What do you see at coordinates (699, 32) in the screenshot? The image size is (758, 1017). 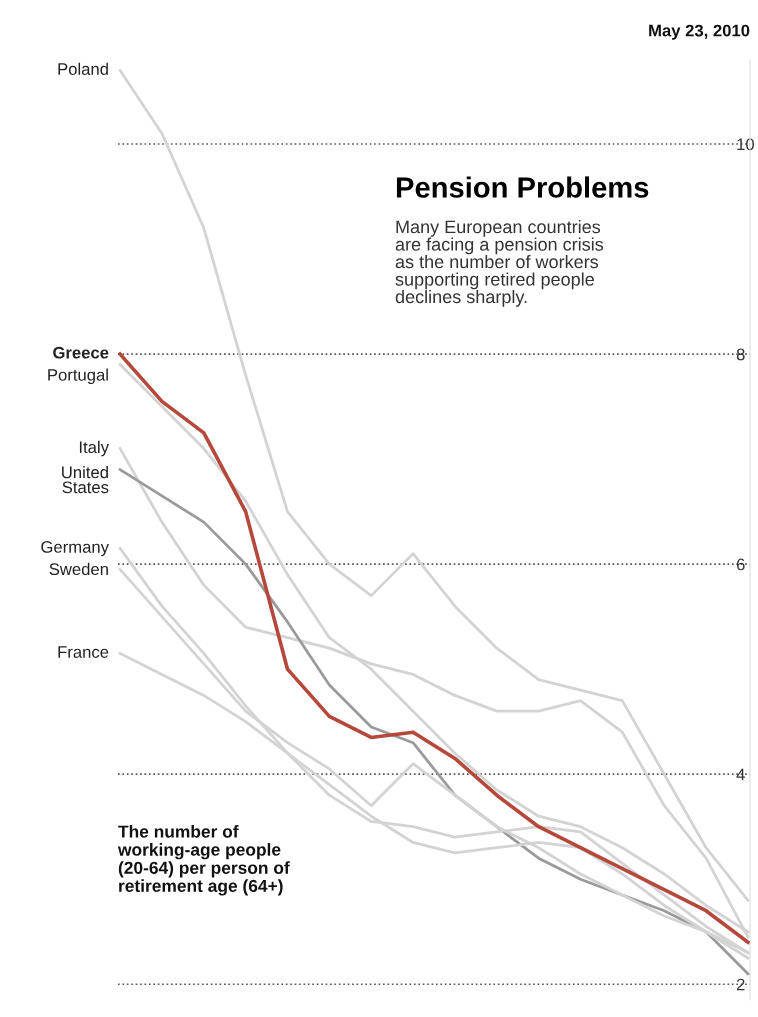 I see `text: May 23, 2010` at bounding box center [699, 32].